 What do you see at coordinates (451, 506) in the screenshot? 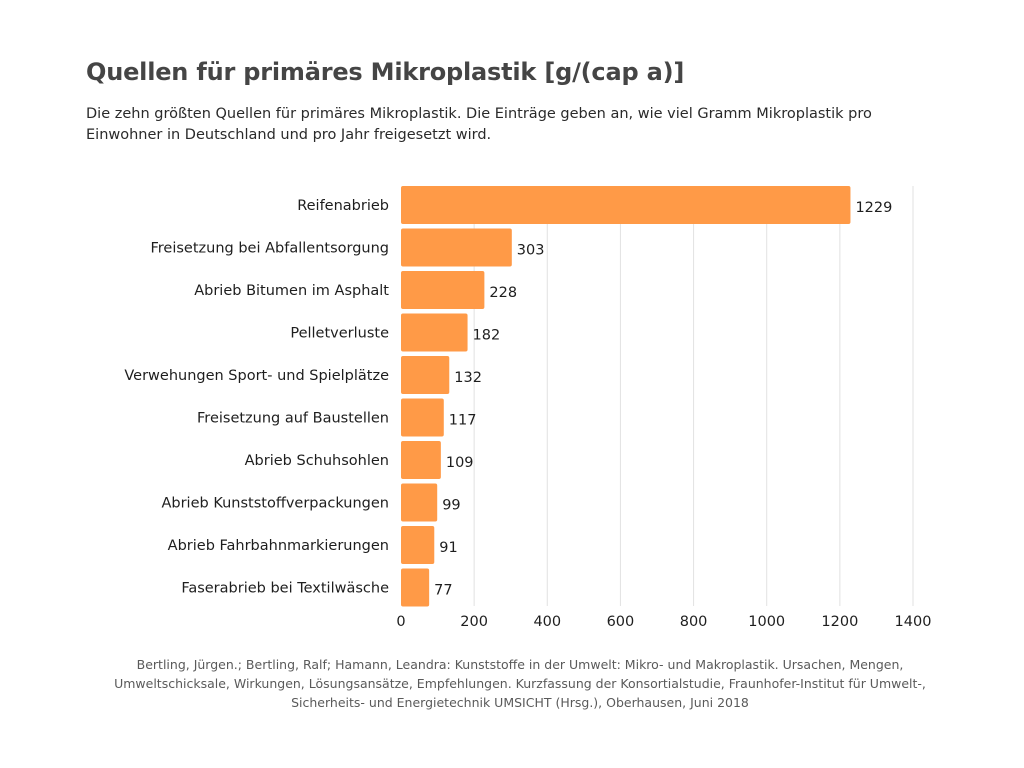
I see `value-label: 99` at bounding box center [451, 506].